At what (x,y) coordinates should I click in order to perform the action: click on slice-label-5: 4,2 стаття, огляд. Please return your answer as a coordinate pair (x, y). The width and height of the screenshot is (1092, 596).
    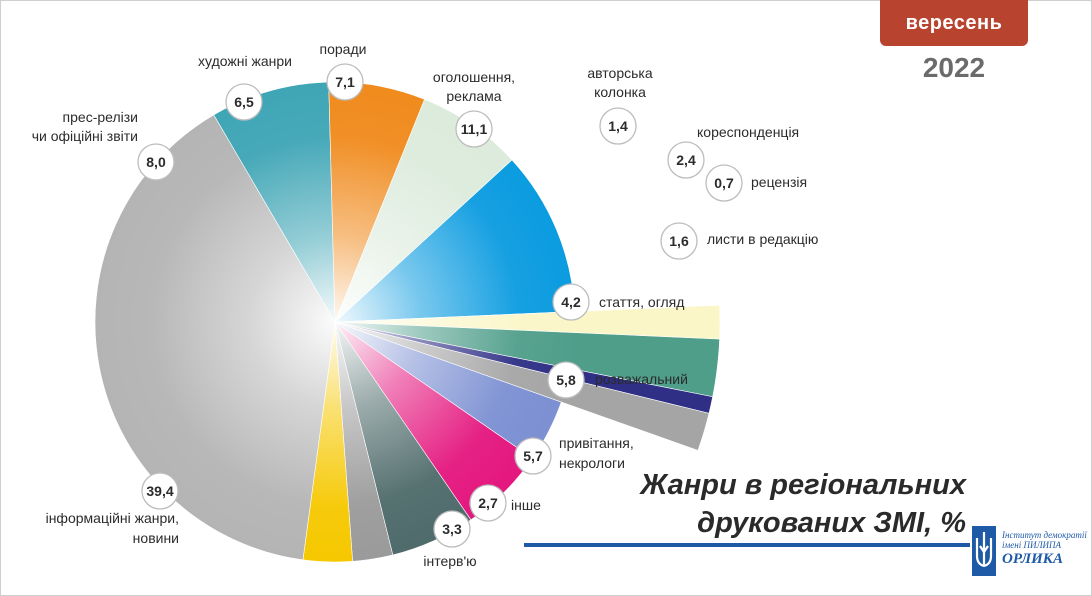
    Looking at the image, I should click on (618, 302).